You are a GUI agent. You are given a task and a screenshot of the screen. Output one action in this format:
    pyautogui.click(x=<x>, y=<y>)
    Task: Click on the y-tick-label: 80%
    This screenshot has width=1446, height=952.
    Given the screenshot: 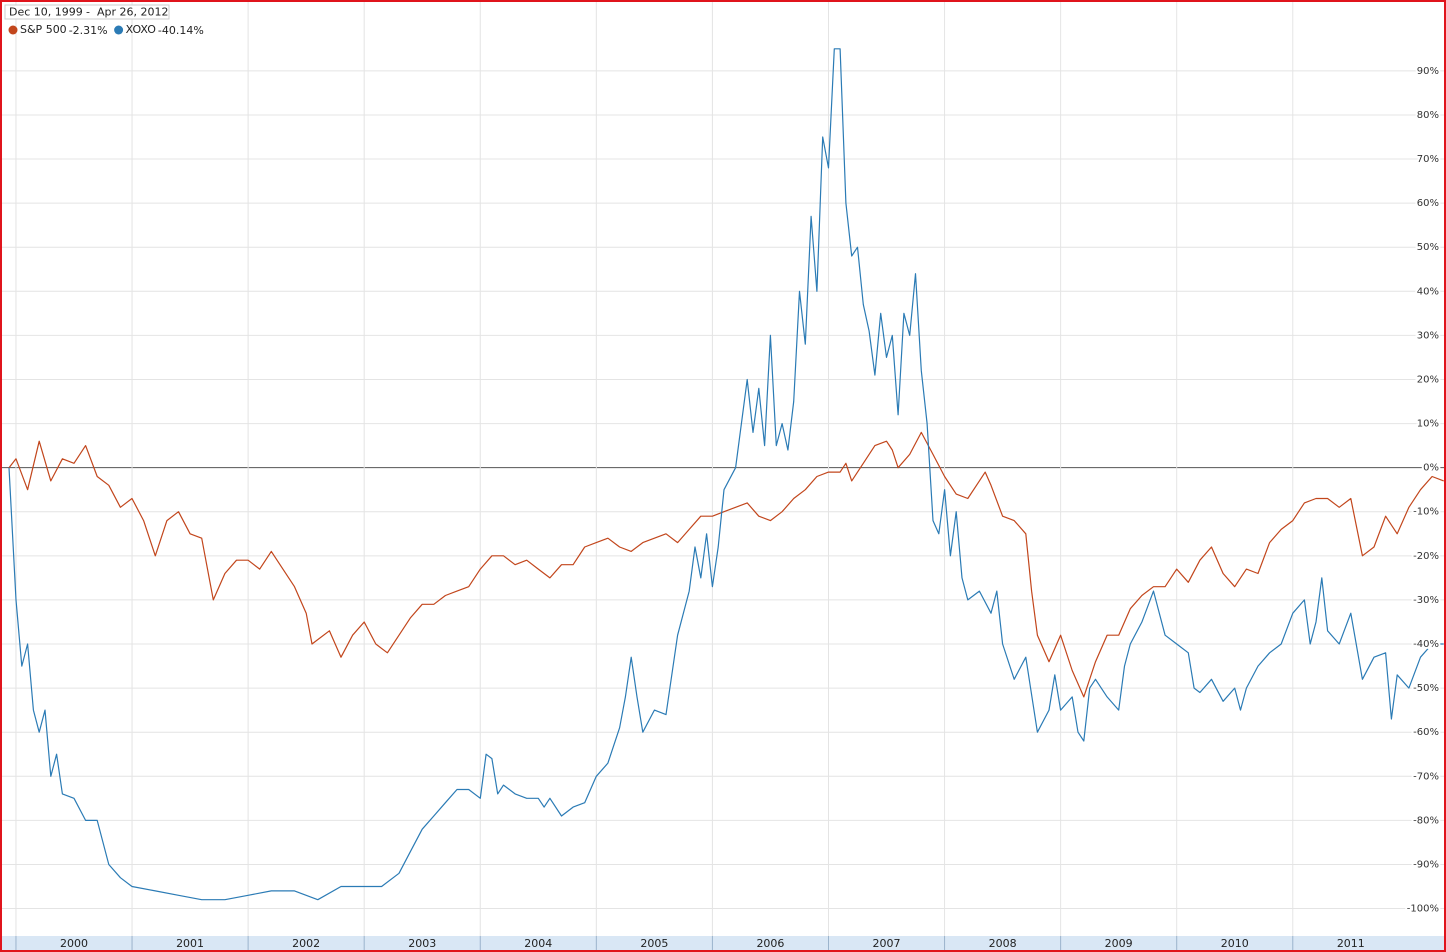 What is the action you would take?
    pyautogui.click(x=1428, y=115)
    